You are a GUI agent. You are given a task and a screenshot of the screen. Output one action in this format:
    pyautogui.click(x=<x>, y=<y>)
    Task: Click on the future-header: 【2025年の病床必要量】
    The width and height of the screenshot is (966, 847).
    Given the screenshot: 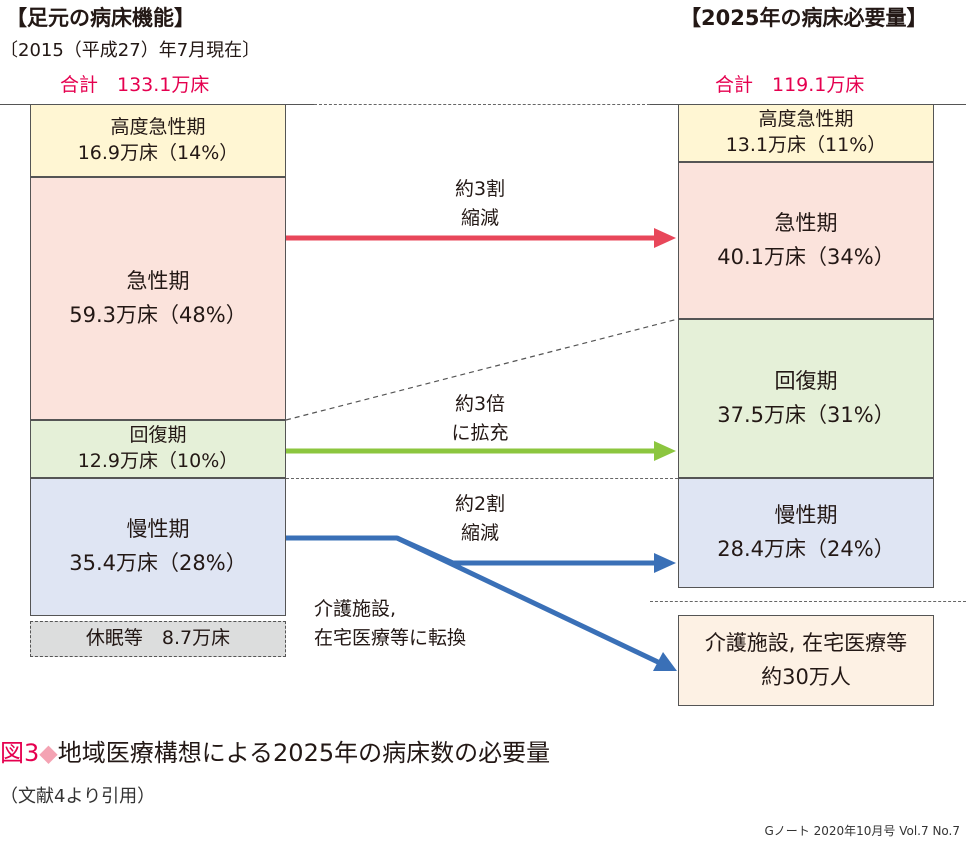 What is the action you would take?
    pyautogui.click(x=804, y=18)
    